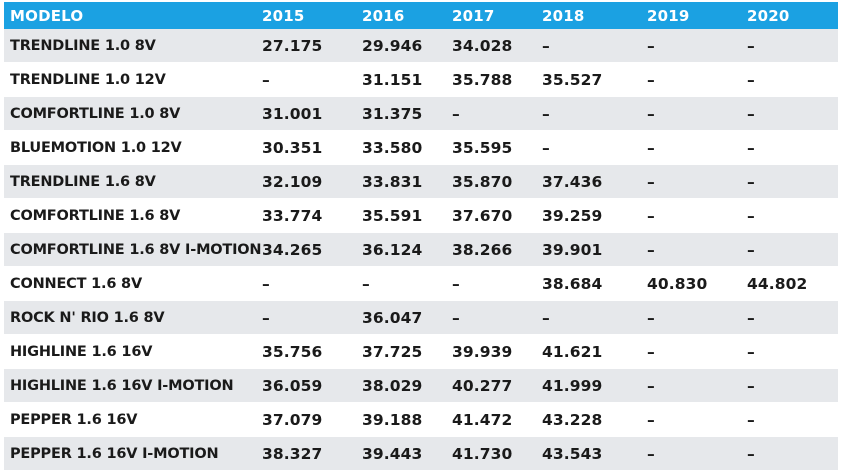 The height and width of the screenshot is (471, 842). Describe the element at coordinates (292, 419) in the screenshot. I see `price-cell-2015: 37.079` at that location.